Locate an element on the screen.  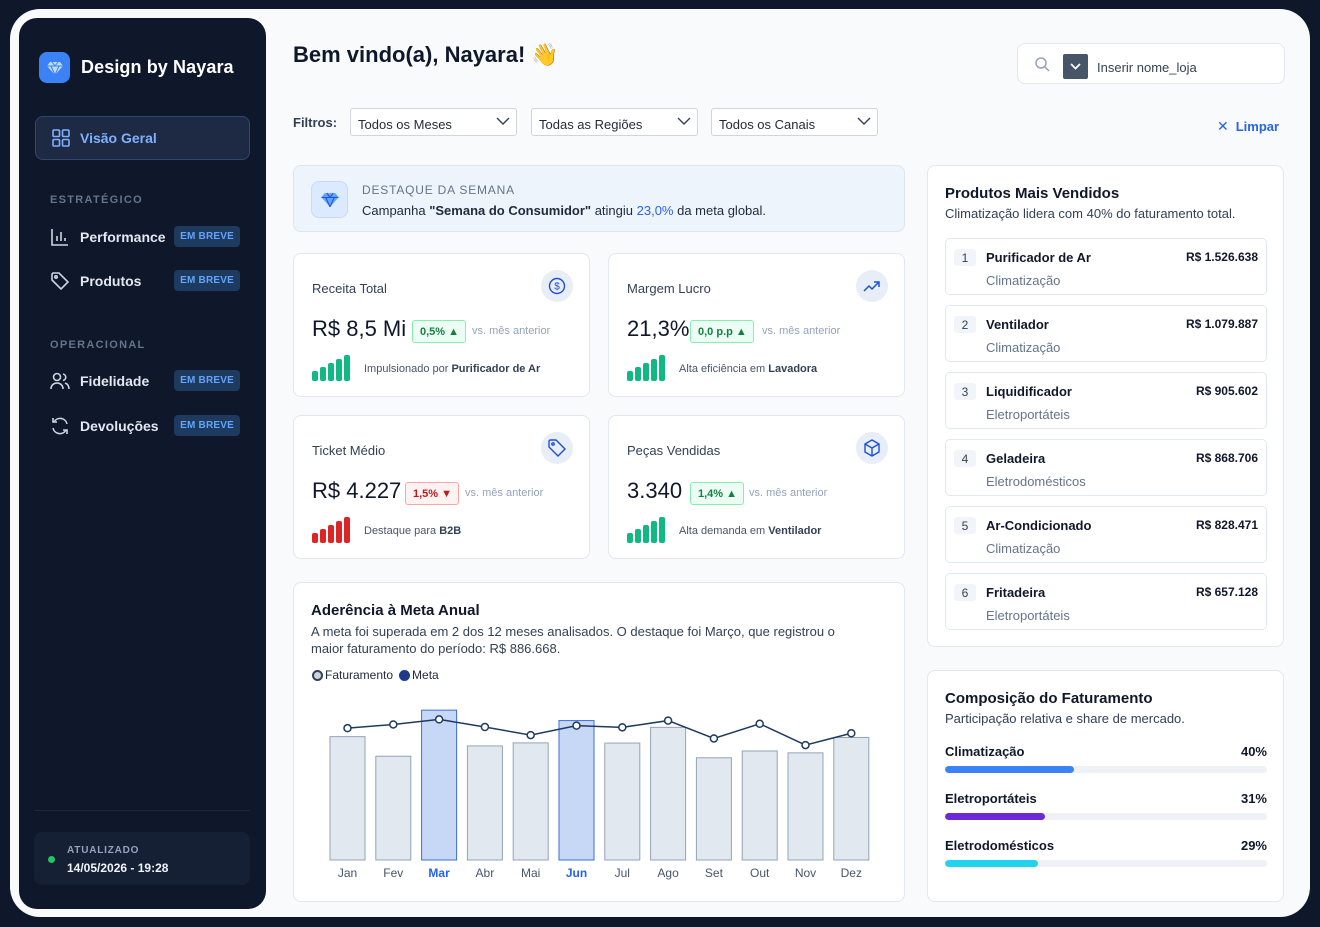
channel-filter: Todos os Canais is located at coordinates (794, 122).